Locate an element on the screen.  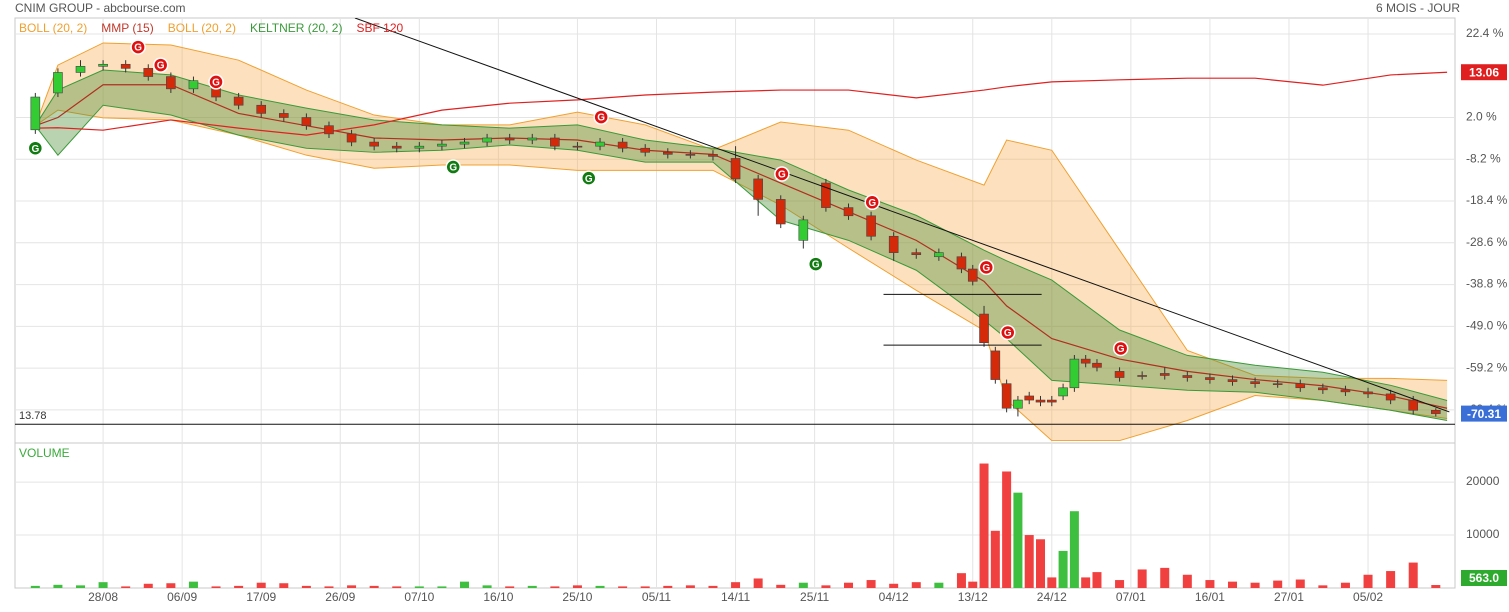
value-tag-label: 13.06 is located at coordinates (1484, 72).